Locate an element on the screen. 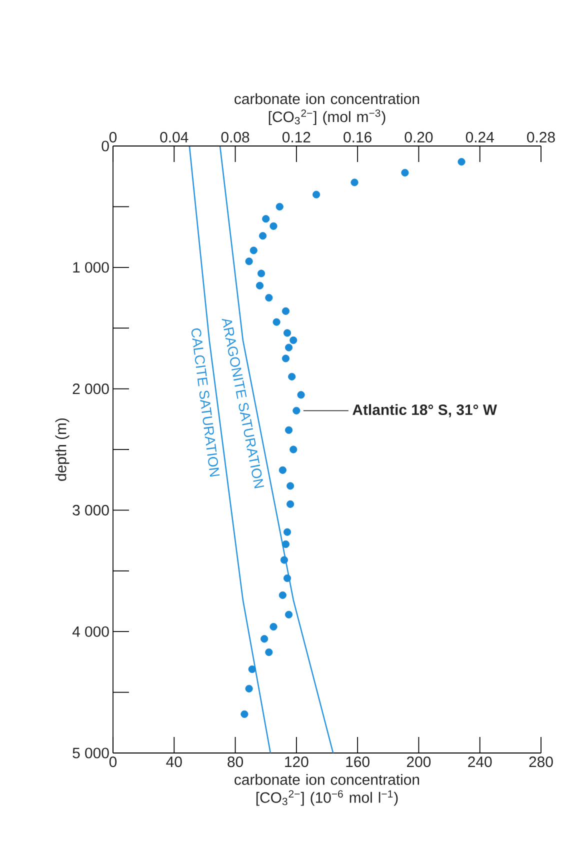  y-tick-label: 3 000 is located at coordinates (90, 510).